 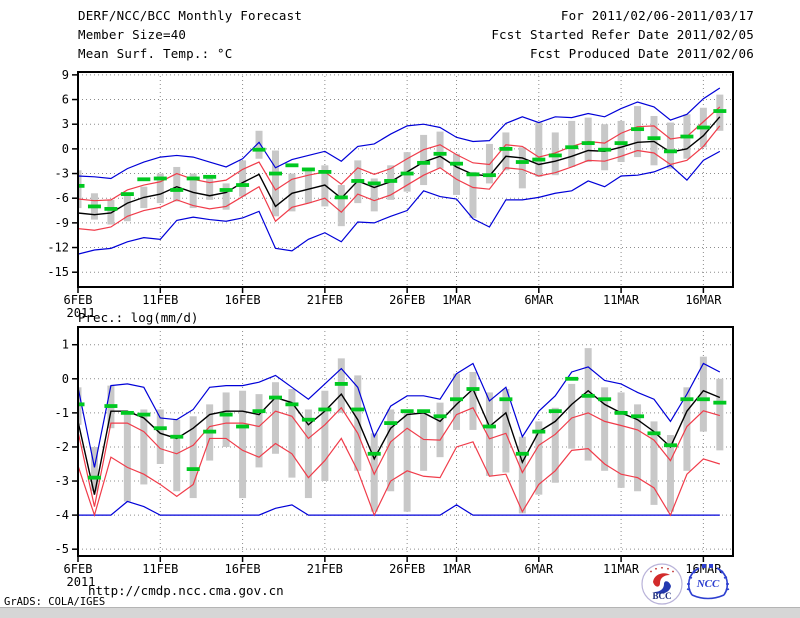 What do you see at coordinates (662, 569) in the screenshot?
I see `bcc-arc-characters` at bounding box center [662, 569].